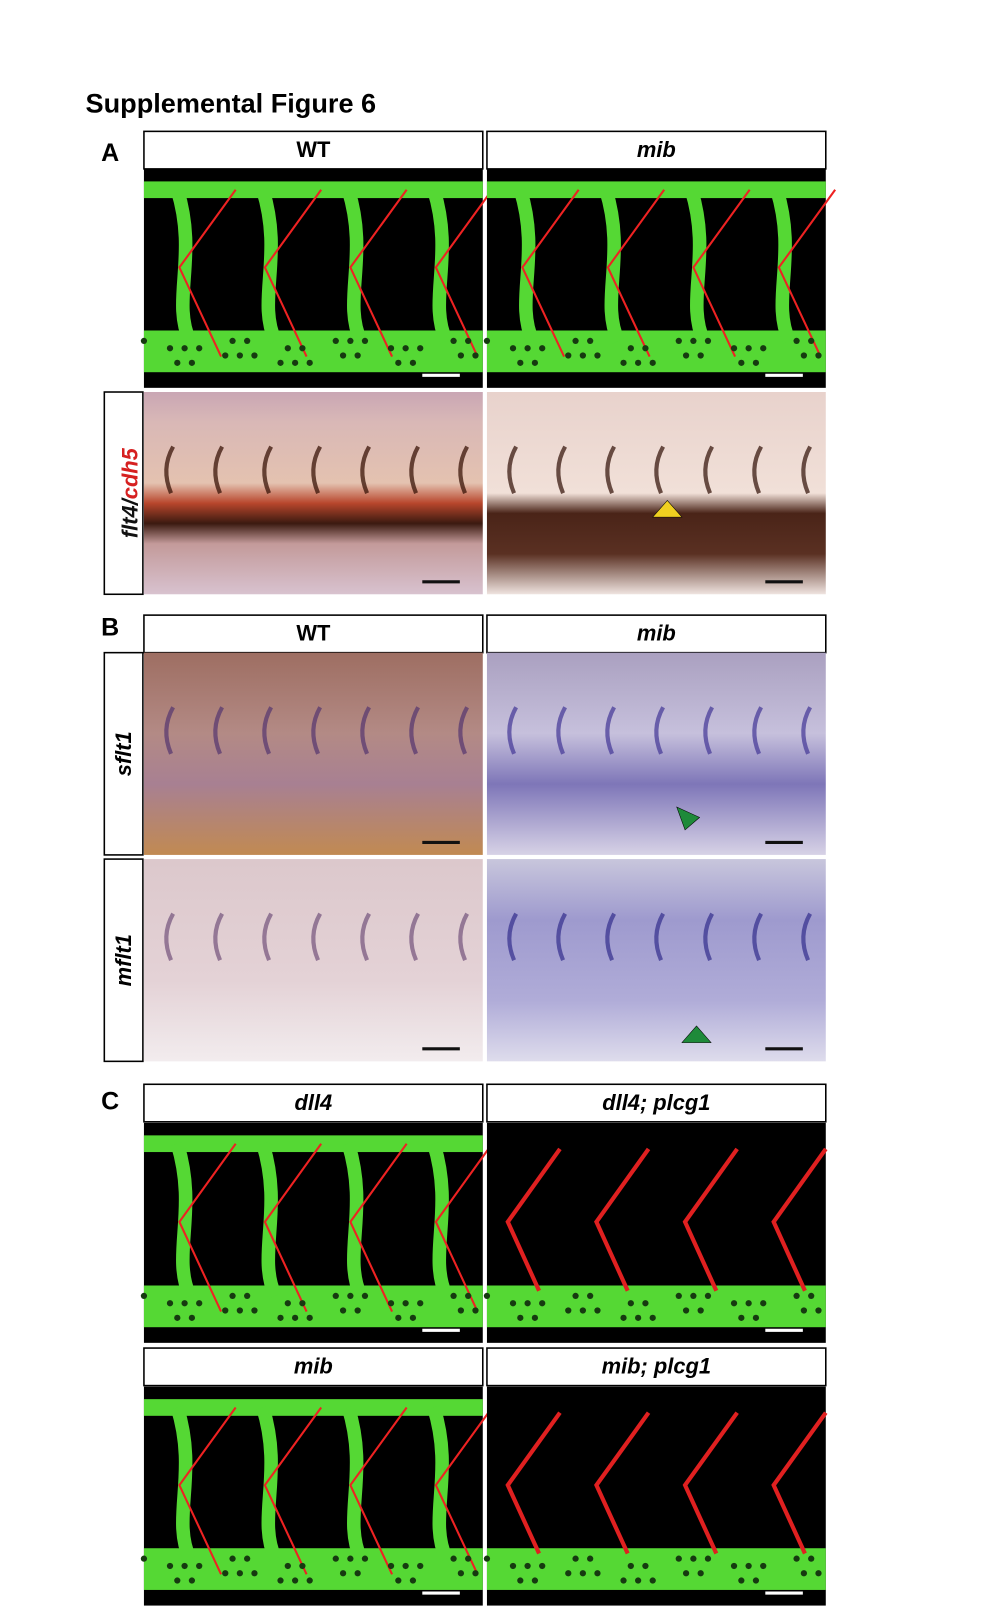 Image resolution: width=1001 pixels, height=1616 pixels. I want to click on column-header: dll4, so click(314, 1102).